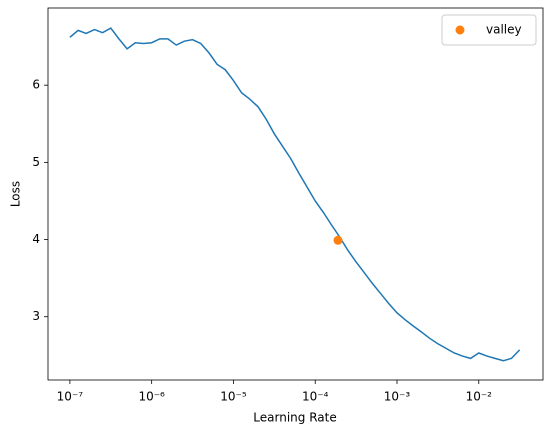  I want to click on y-tick-label: 5, so click(36, 162).